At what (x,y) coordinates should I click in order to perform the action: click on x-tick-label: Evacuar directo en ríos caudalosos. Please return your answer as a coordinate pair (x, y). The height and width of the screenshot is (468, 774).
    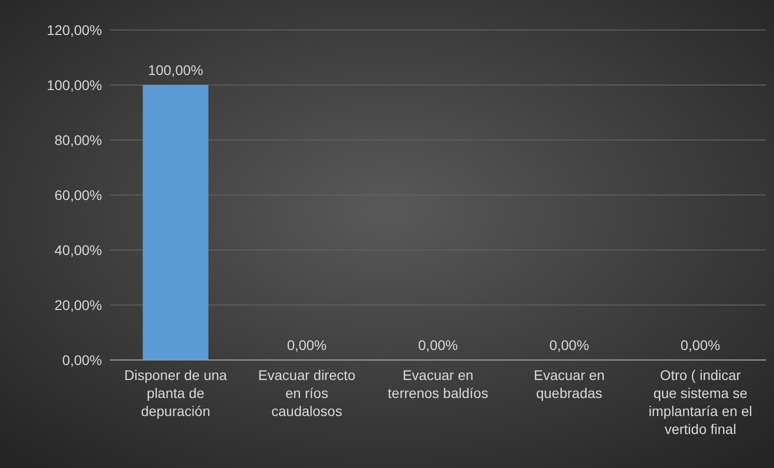
    Looking at the image, I should click on (307, 393).